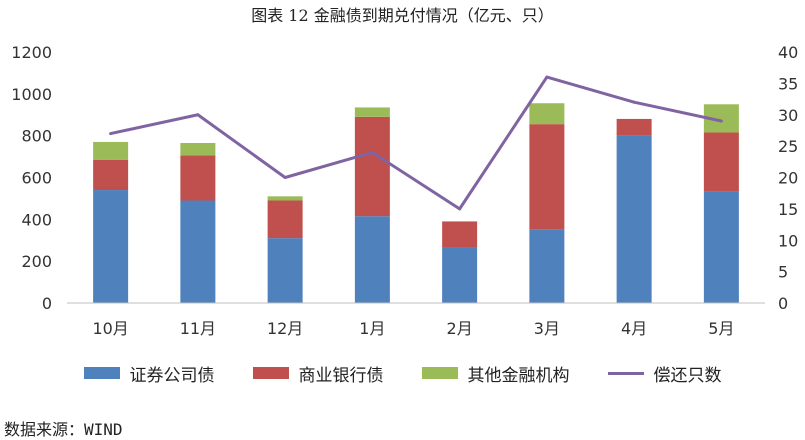 The width and height of the screenshot is (805, 440). Describe the element at coordinates (439, 373) in the screenshot. I see `legend-swatch-other` at that location.